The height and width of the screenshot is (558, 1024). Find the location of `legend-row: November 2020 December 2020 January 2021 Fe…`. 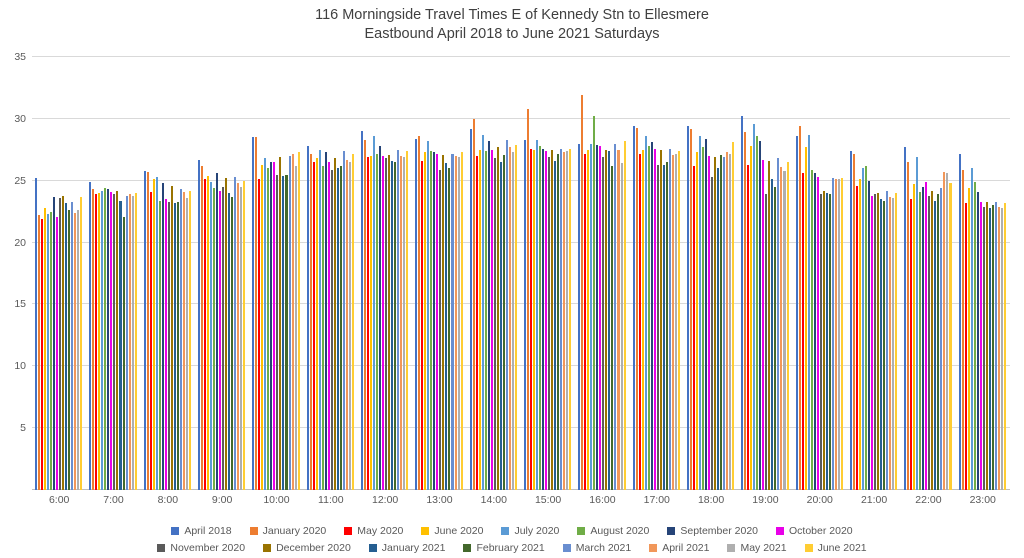

legend-row: November 2020 December 2020 January 2021 Fe… is located at coordinates (512, 548).